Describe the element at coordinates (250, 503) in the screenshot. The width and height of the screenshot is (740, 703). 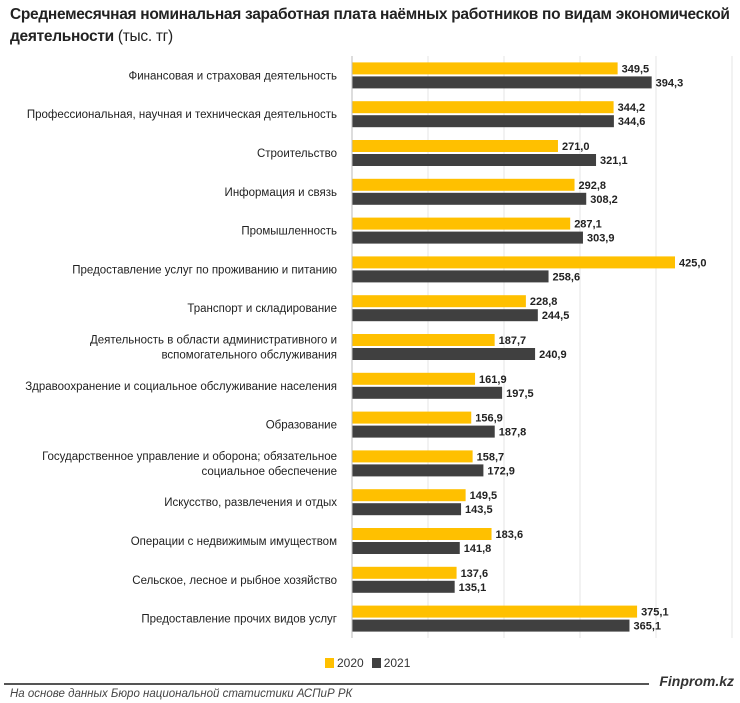
I see `category-label: Искусство, развлечения и отдых` at that location.